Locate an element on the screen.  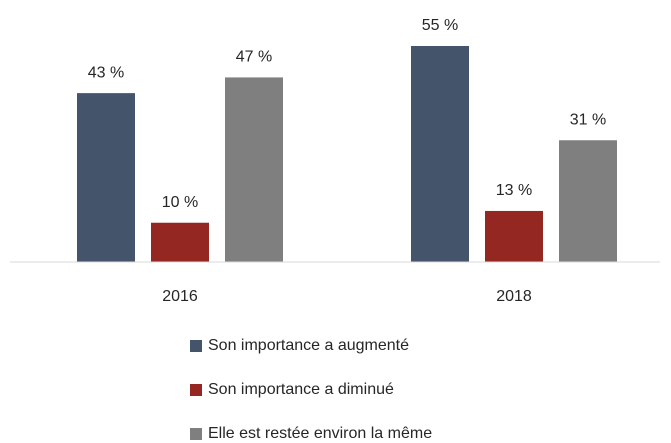
value-label: 47 % is located at coordinates (254, 57).